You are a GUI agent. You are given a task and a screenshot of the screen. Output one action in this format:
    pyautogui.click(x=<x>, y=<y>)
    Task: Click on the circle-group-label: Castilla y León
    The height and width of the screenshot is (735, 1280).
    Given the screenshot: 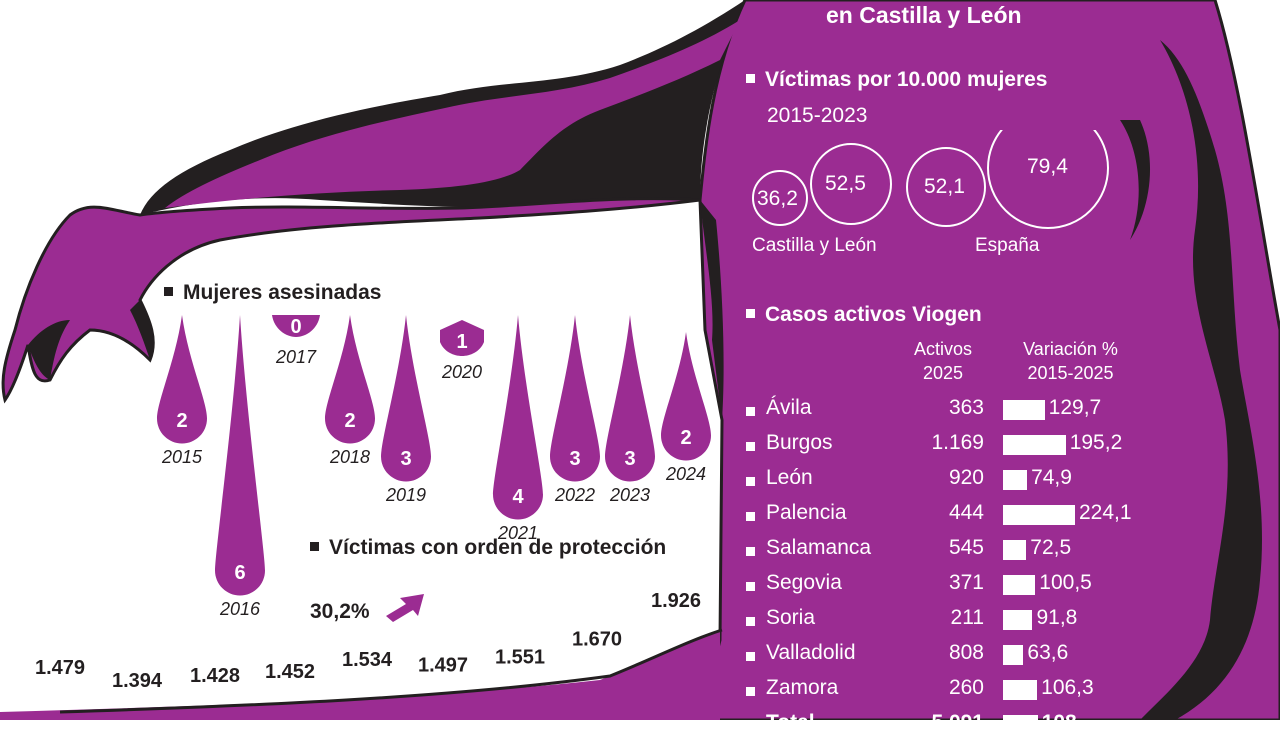 What is the action you would take?
    pyautogui.click(x=814, y=245)
    